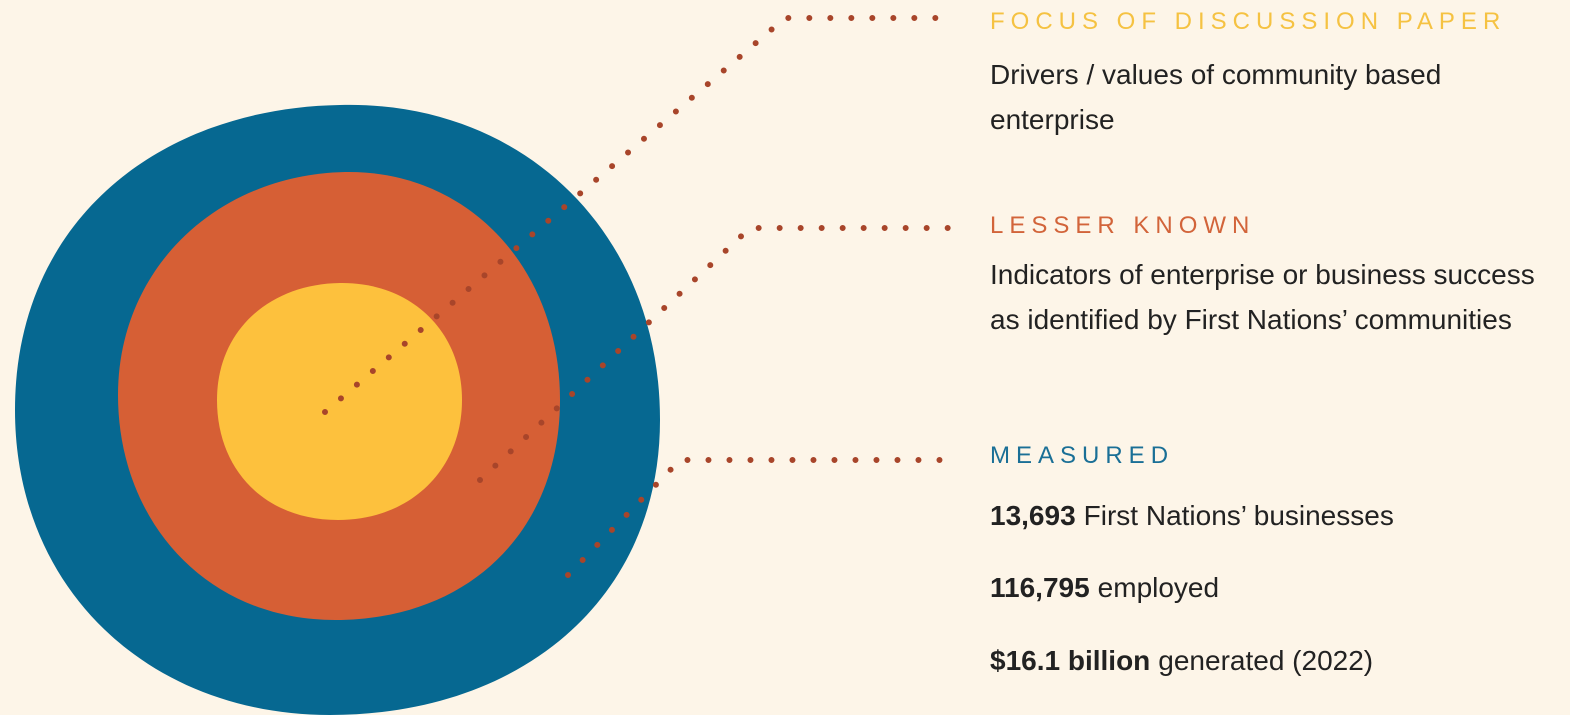 The image size is (1570, 715). I want to click on connector, so click(717, 354).